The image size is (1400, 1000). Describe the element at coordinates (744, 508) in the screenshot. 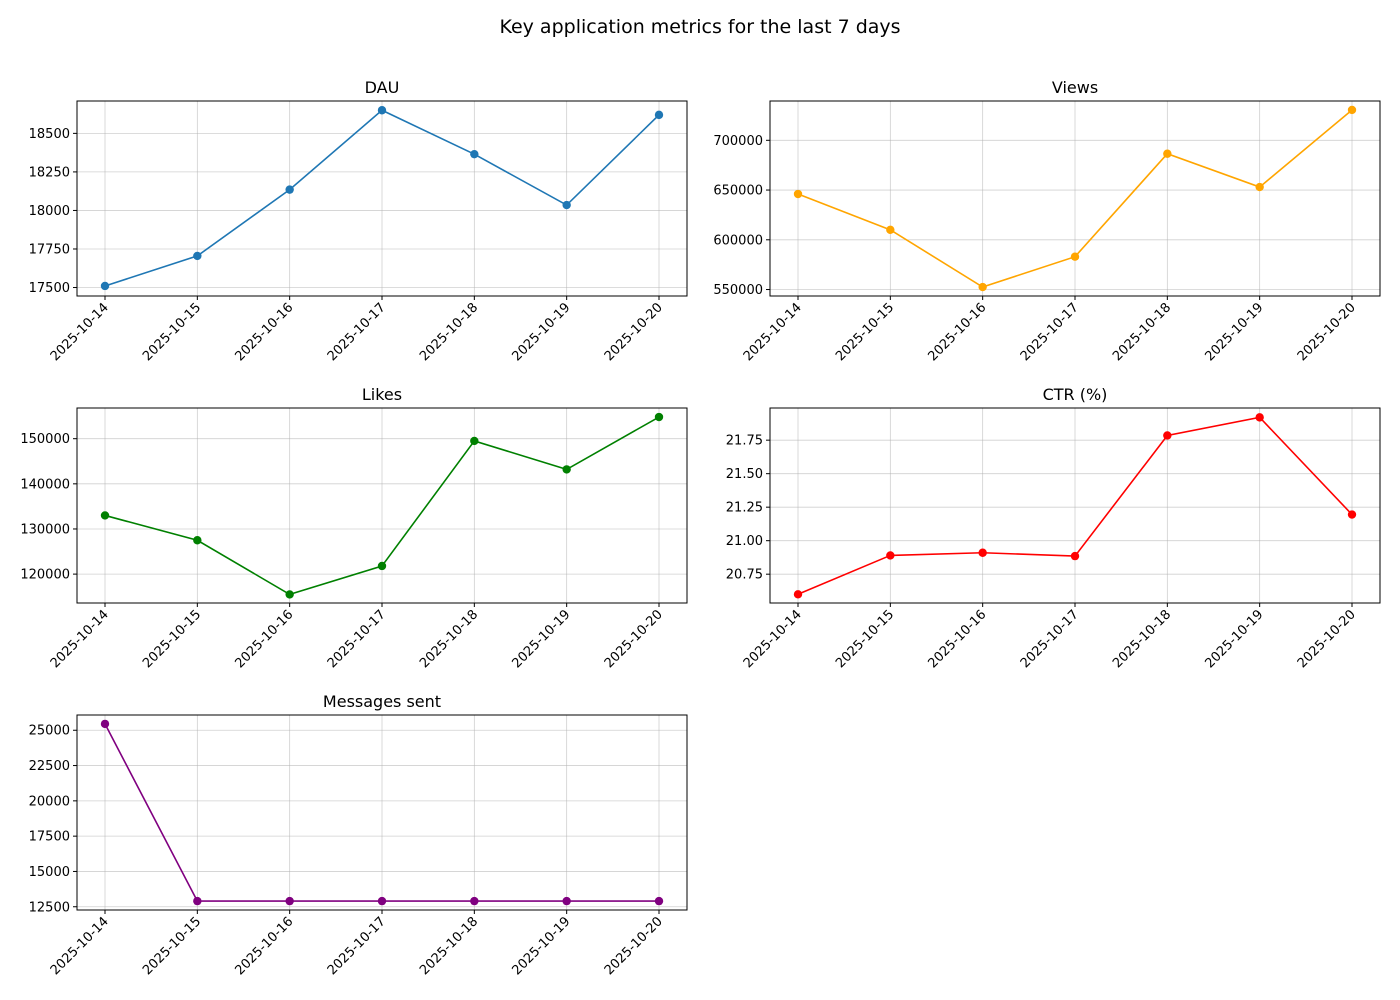

I see `y-tick-label: 21.25` at that location.